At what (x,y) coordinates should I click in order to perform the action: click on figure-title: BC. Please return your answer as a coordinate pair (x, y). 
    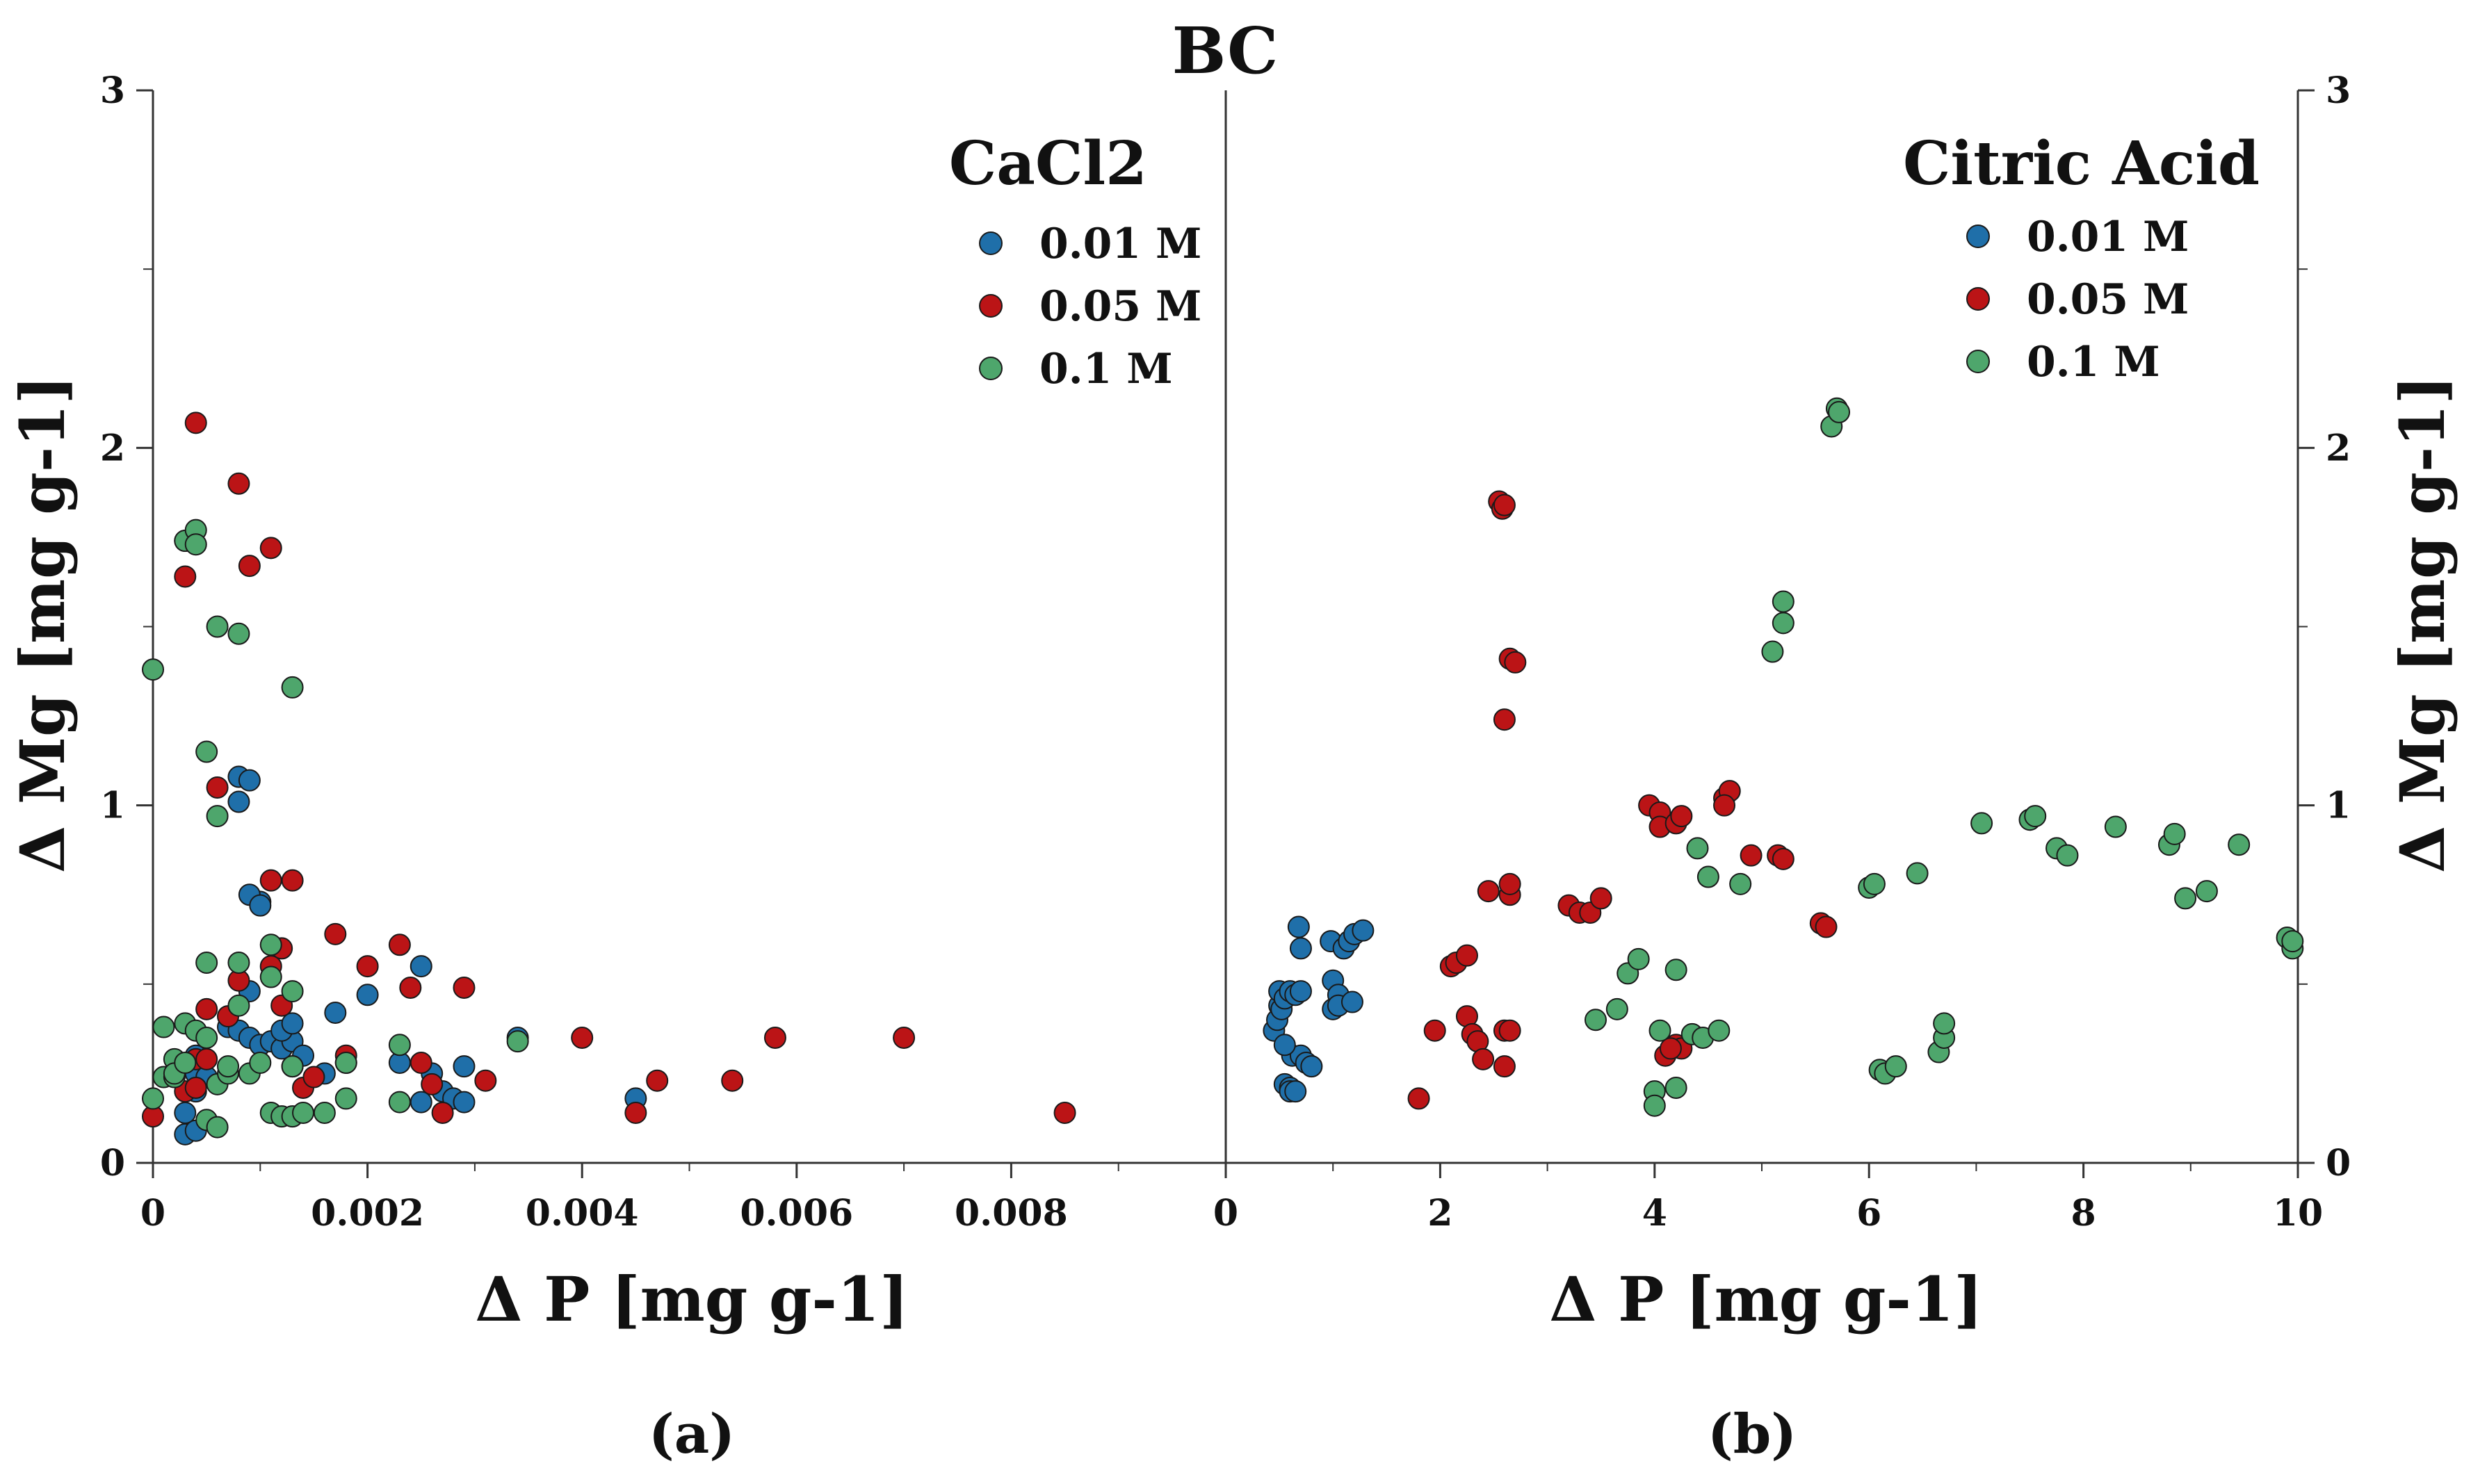
    Looking at the image, I should click on (1225, 50).